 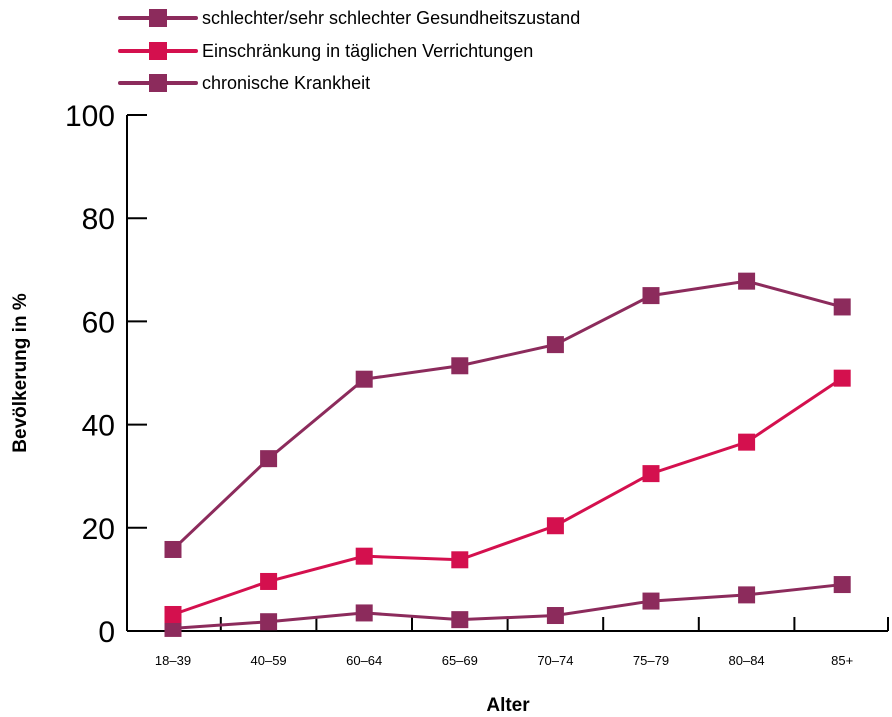 What do you see at coordinates (20, 373) in the screenshot?
I see `y-axis-title: Bevölkerung in %` at bounding box center [20, 373].